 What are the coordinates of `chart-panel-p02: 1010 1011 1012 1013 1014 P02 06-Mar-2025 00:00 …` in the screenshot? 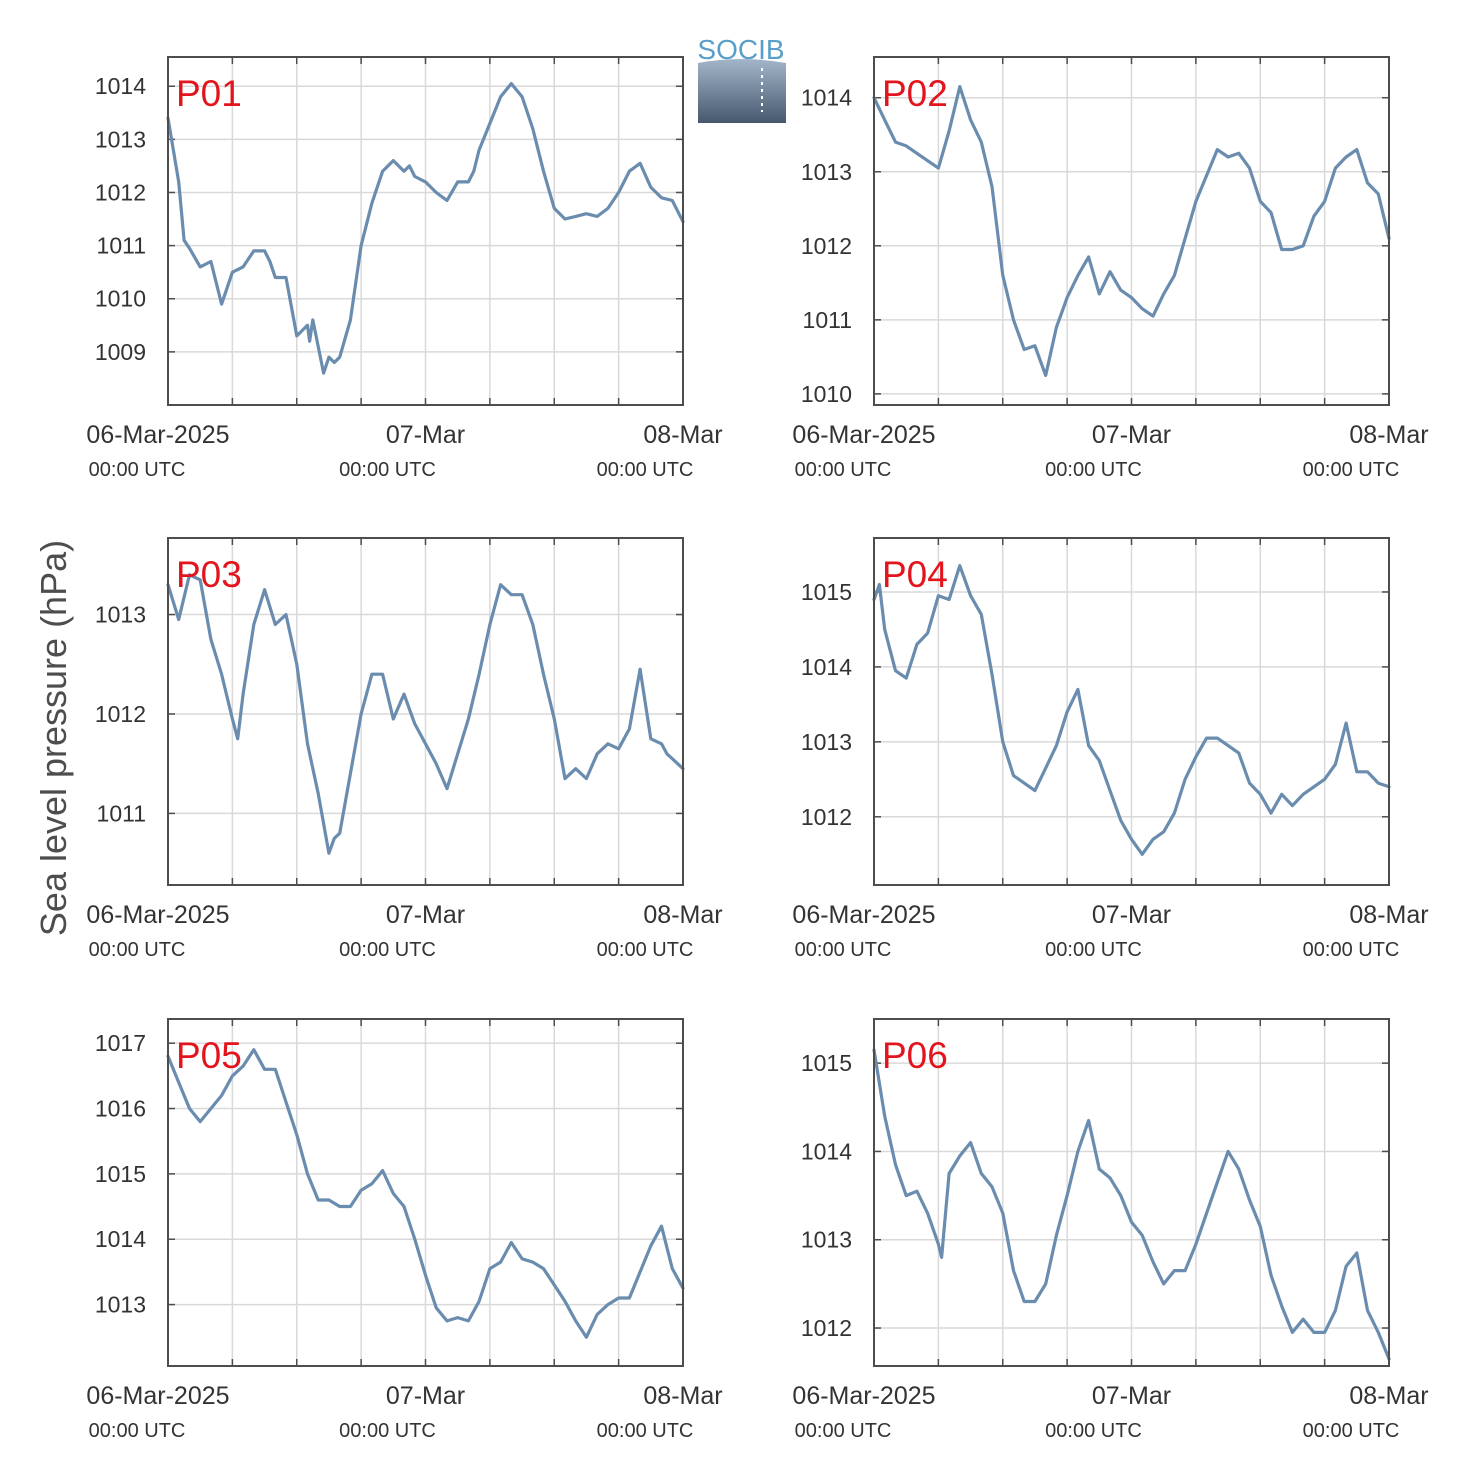 It's located at (1110, 268).